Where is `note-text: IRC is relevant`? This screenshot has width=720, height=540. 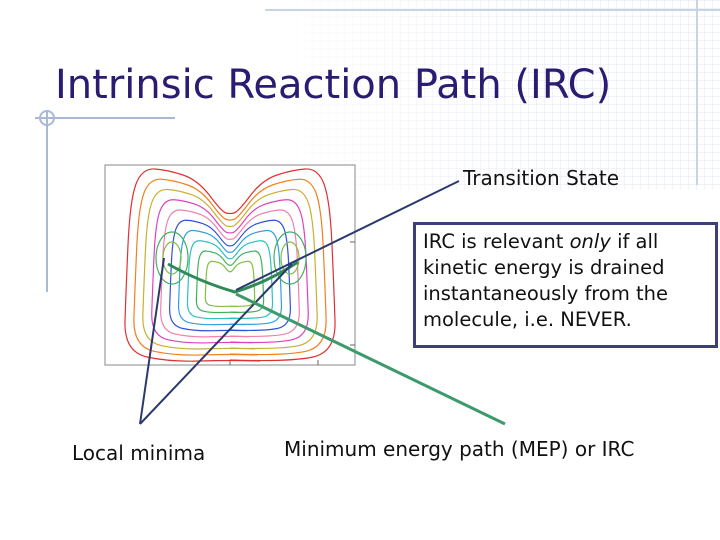
note-text: IRC is relevant is located at coordinates (496, 241).